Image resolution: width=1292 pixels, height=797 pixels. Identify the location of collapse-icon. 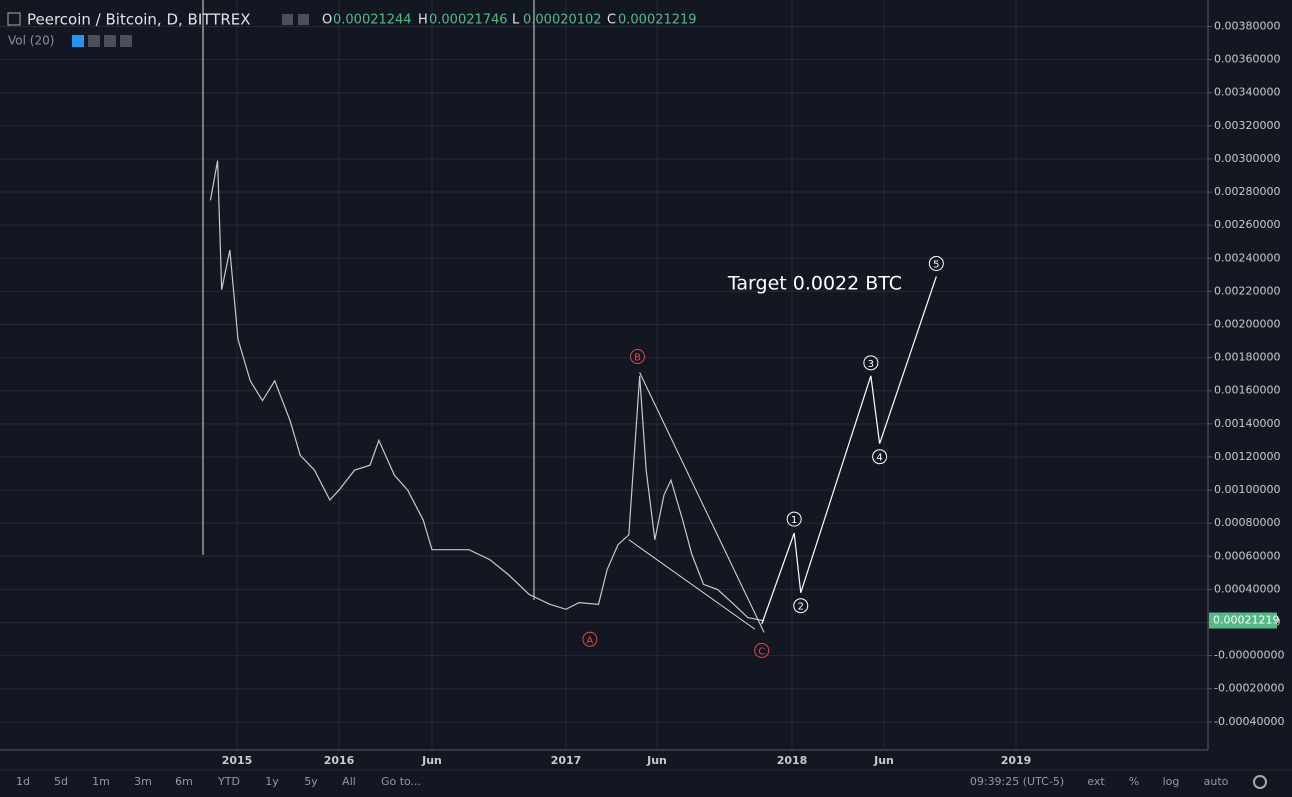
(14, 19).